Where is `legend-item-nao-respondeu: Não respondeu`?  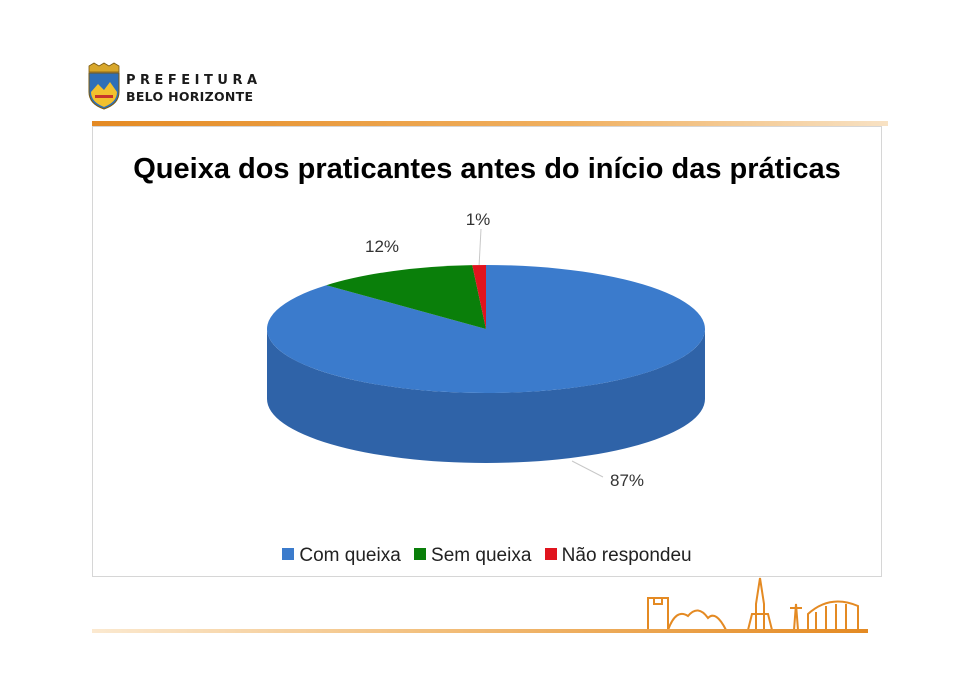 legend-item-nao-respondeu: Não respondeu is located at coordinates (618, 556).